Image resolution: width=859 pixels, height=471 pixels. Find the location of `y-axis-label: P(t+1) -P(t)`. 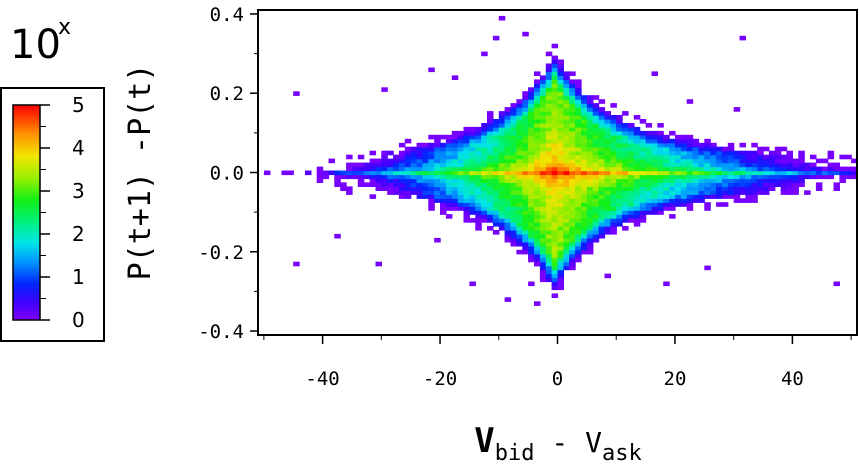

y-axis-label: P(t+1) -P(t) is located at coordinates (140, 172).